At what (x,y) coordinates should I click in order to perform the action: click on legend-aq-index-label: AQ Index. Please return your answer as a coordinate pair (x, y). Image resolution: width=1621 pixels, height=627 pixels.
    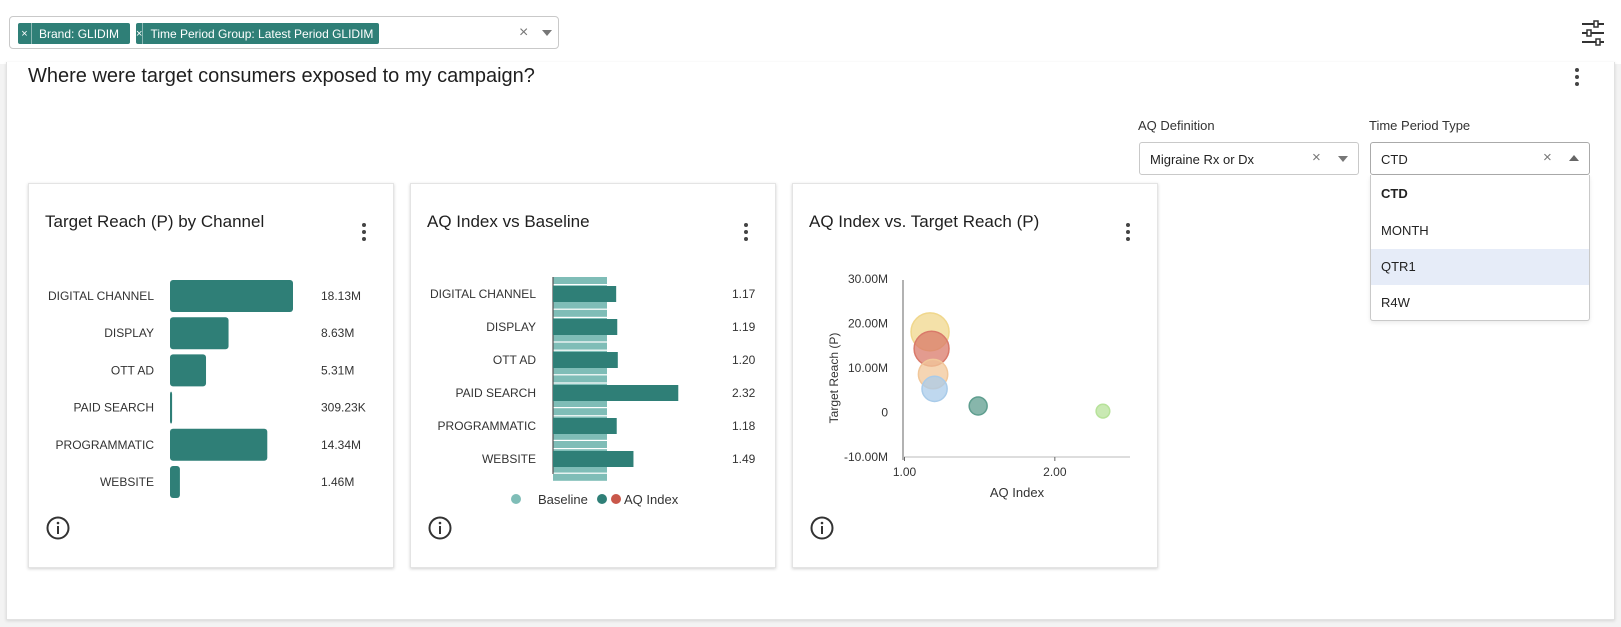
    Looking at the image, I should click on (651, 499).